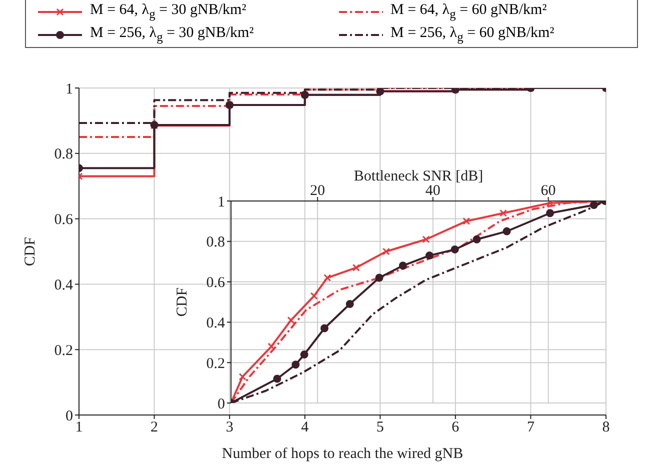 This screenshot has height=471, width=645. I want to click on x-tick-label: 8, so click(606, 428).